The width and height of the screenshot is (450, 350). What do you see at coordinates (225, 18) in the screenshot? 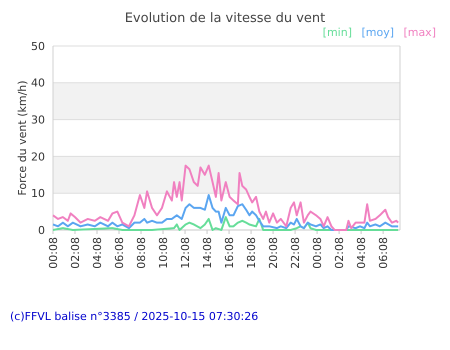
I see `chart-title: Evolution de la vitesse du vent` at bounding box center [225, 18].